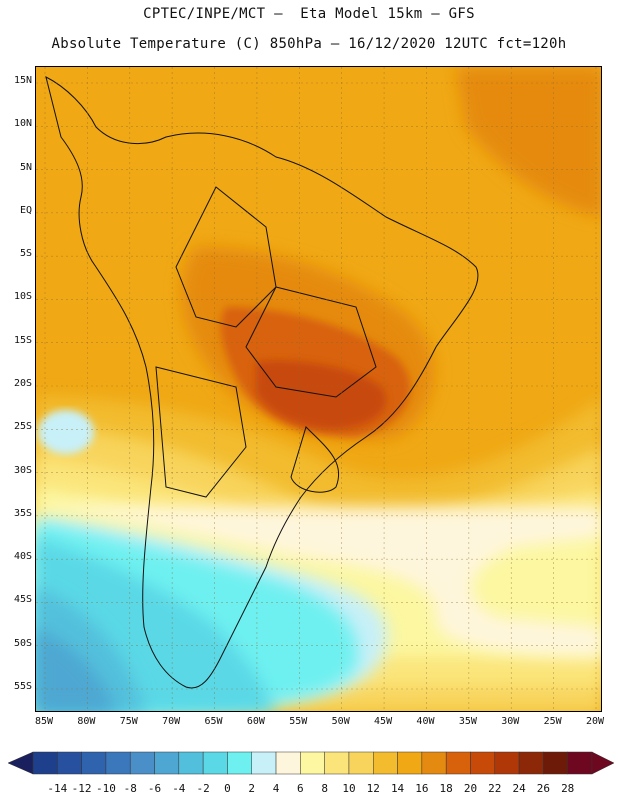  Describe the element at coordinates (397, 788) in the screenshot. I see `colorbar-tick-label: 14` at that location.